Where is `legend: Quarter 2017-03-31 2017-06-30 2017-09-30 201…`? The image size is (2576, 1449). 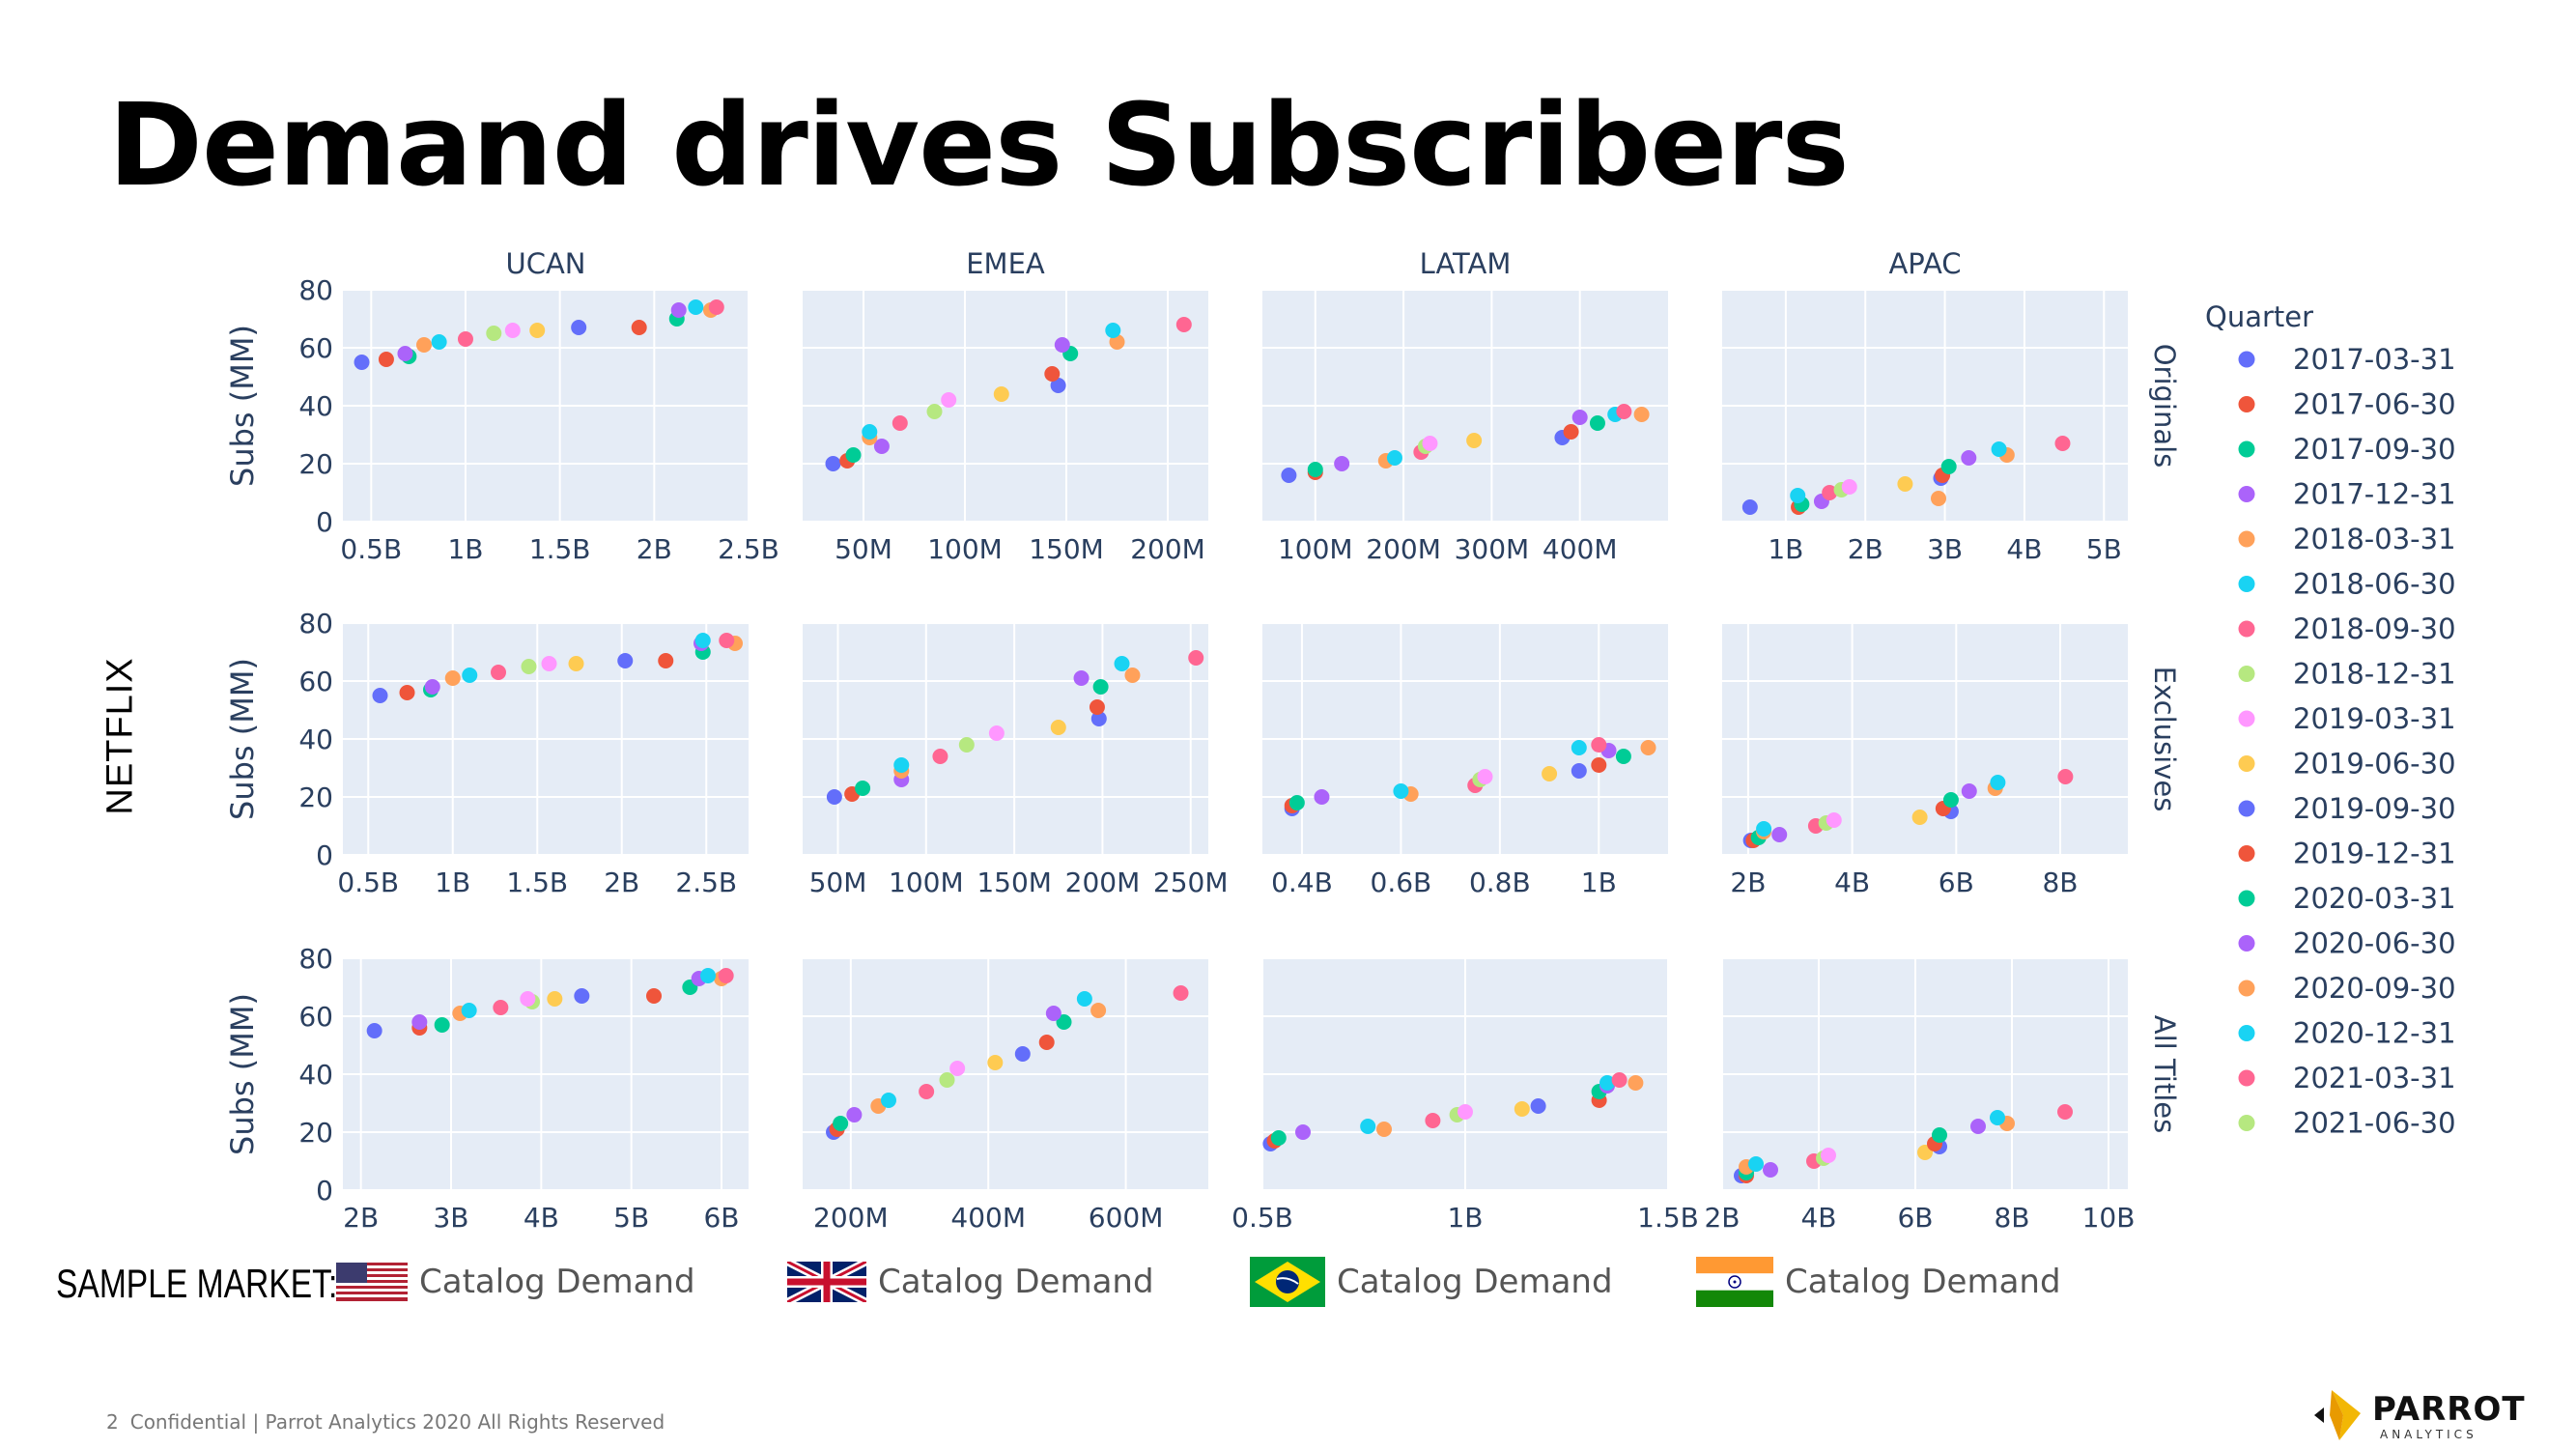
legend: Quarter 2017-03-31 2017-06-30 2017-09-30 201… is located at coordinates (2330, 720).